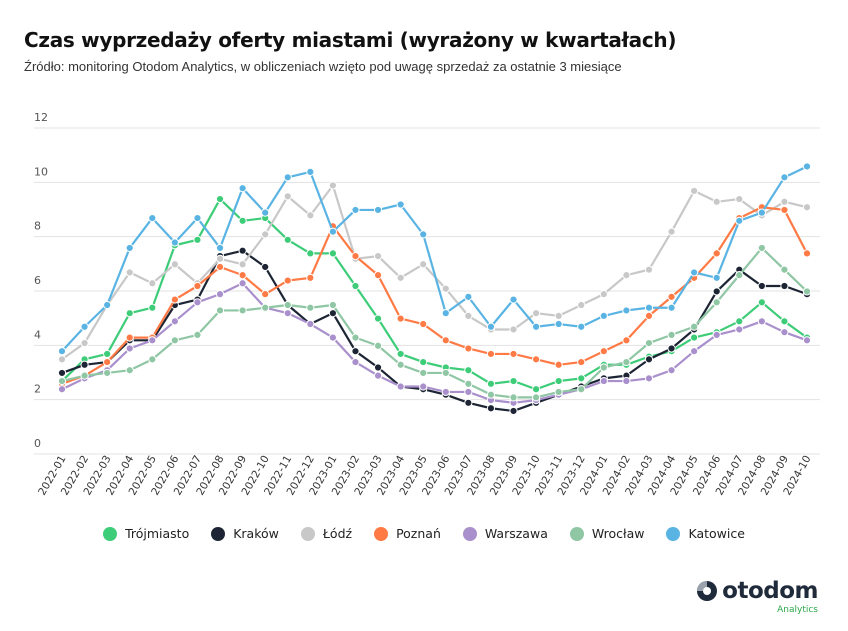  Describe the element at coordinates (757, 591) in the screenshot. I see `otodom-logo: otodom` at that location.